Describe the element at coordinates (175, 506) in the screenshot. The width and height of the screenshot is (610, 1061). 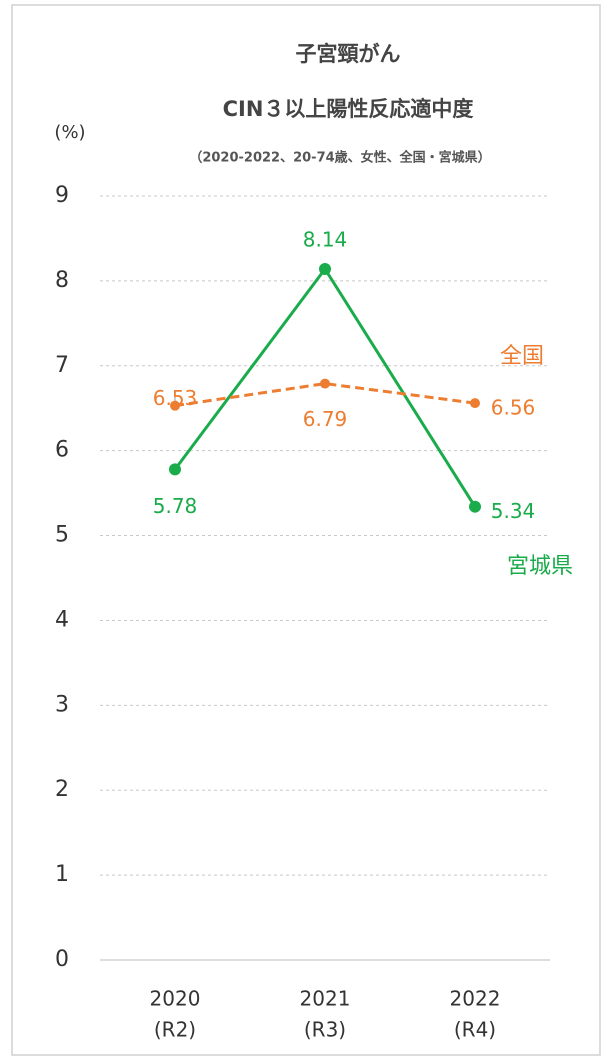
I see `data-label: 5.78` at that location.